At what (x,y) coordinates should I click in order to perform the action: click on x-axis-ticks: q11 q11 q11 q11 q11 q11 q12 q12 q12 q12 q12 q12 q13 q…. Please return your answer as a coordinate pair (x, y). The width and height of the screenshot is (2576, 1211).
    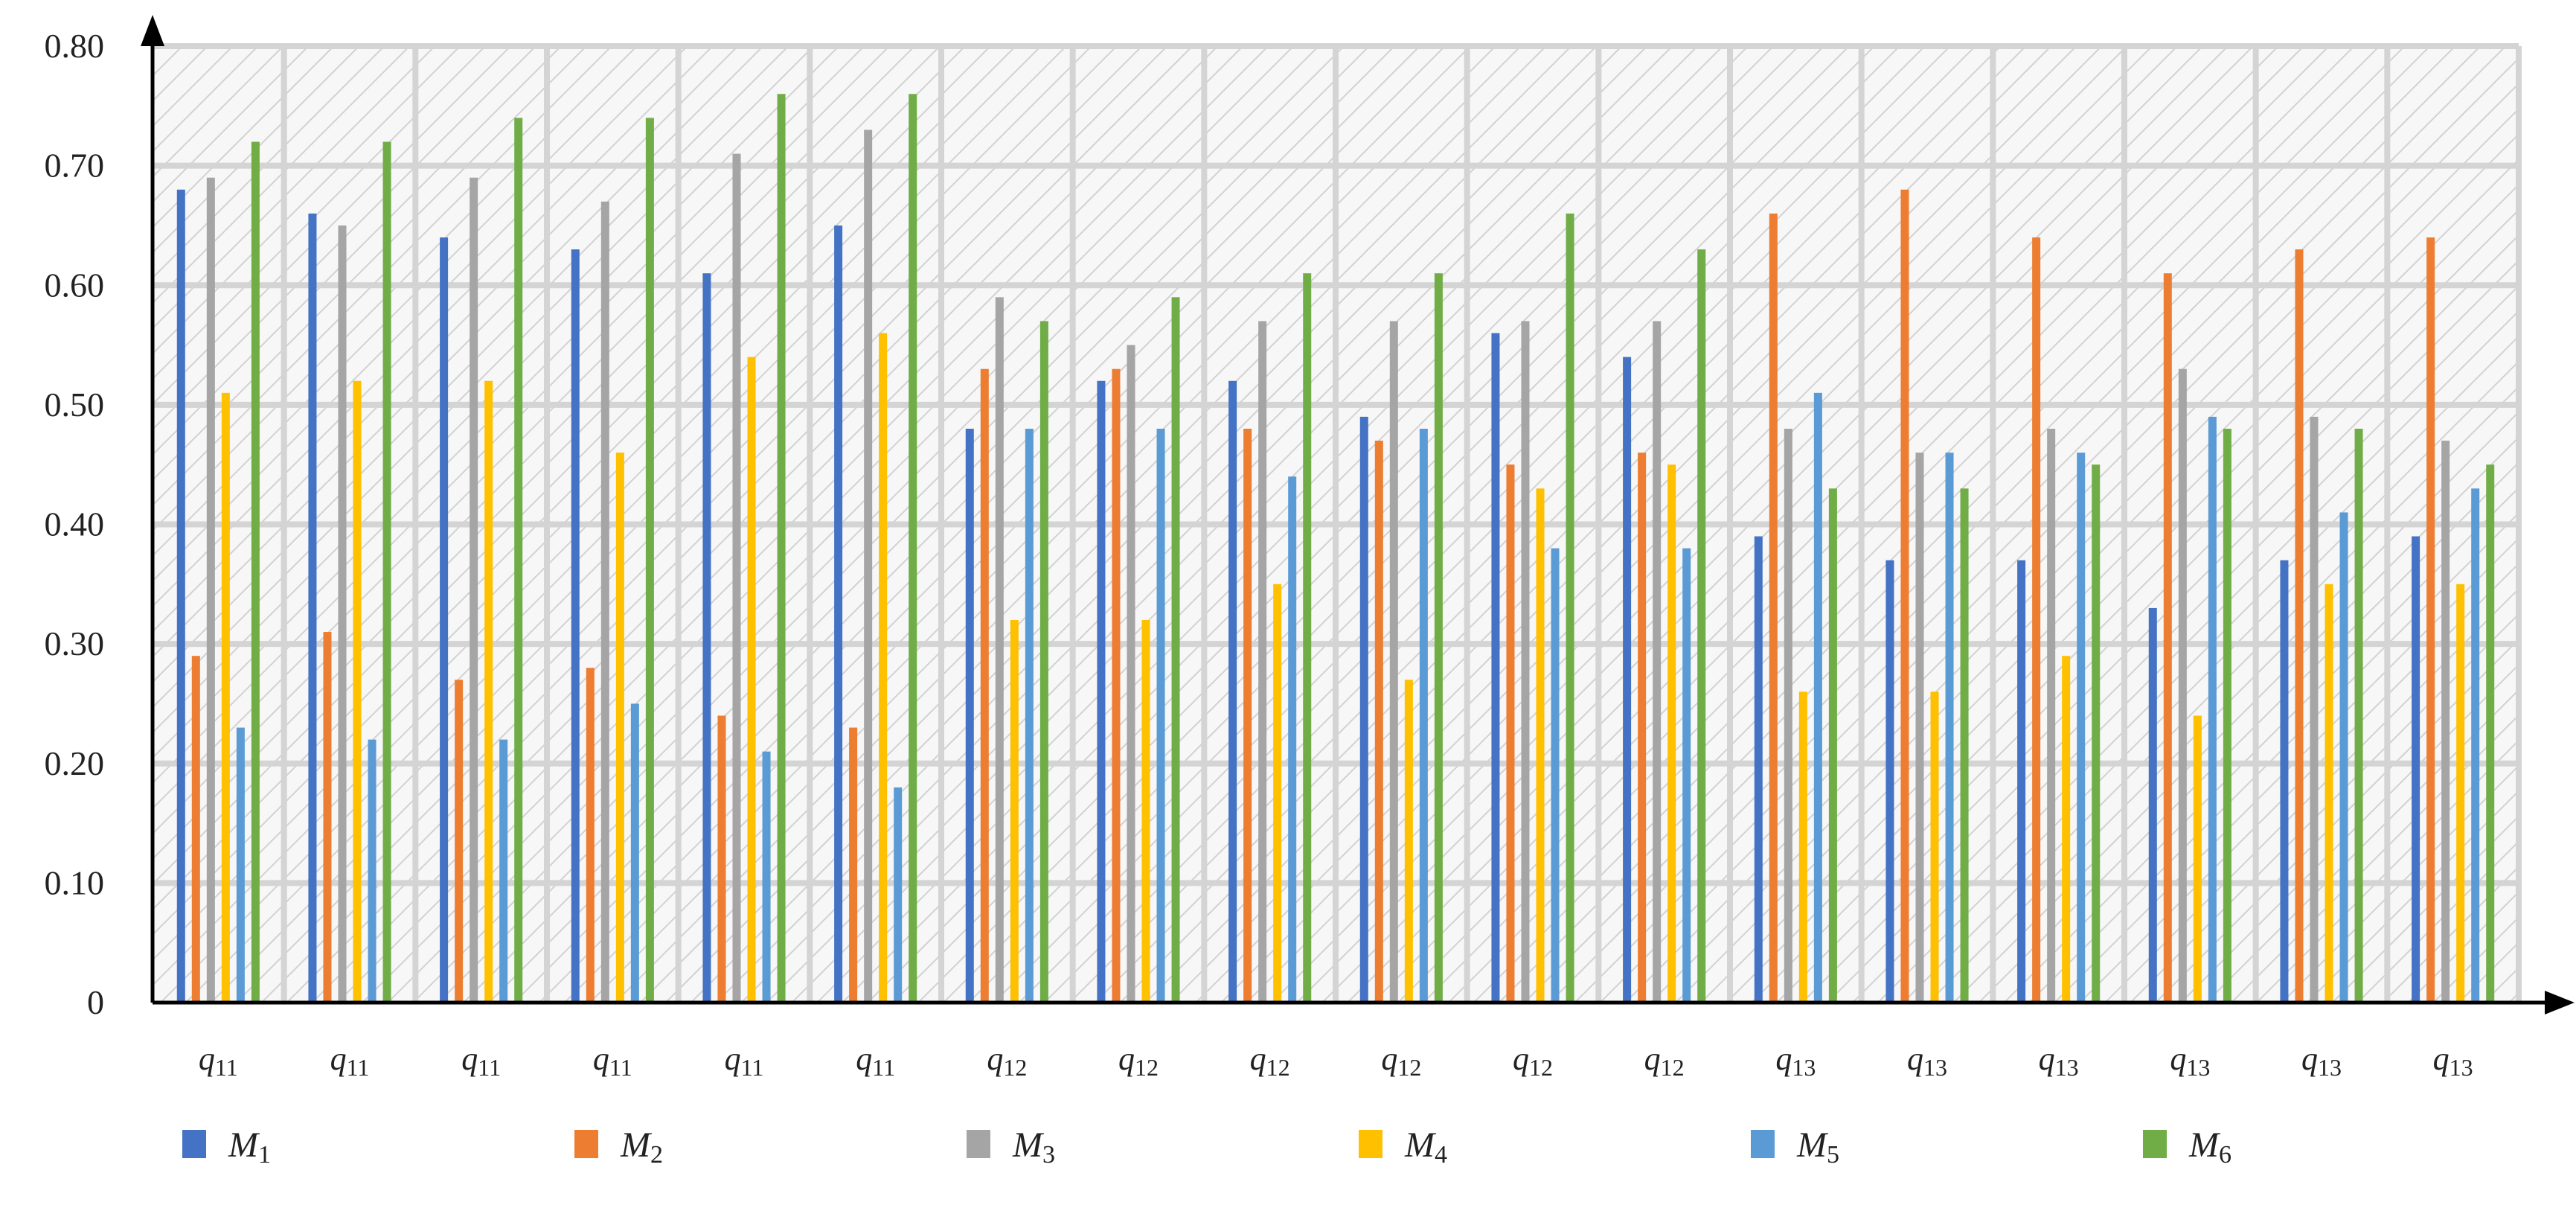
    Looking at the image, I should click on (1336, 1061).